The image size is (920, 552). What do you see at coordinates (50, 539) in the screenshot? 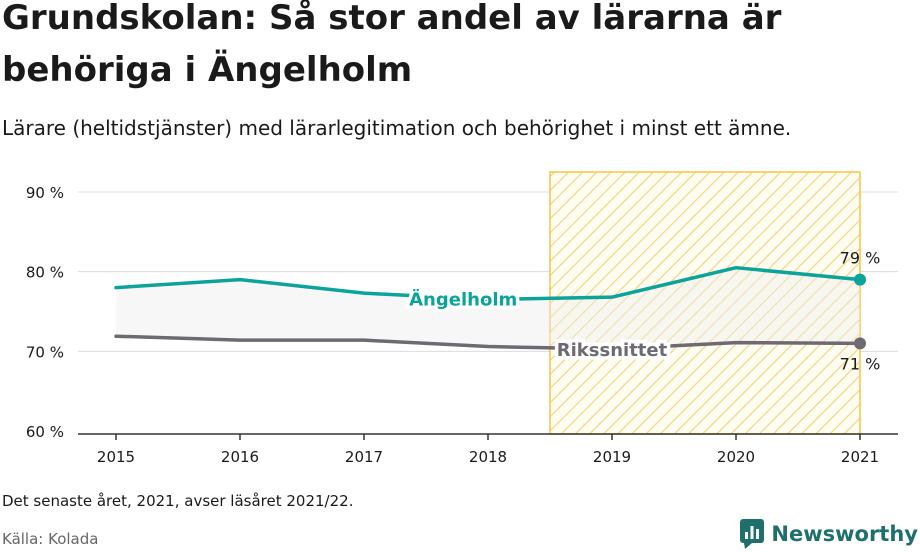
I see `source-label: Källa: Kolada` at bounding box center [50, 539].